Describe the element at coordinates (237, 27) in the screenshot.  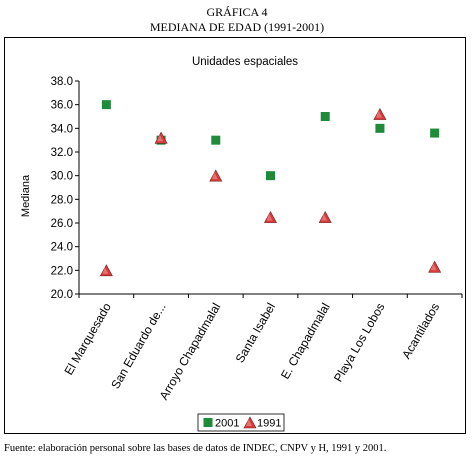
I see `figure-title: MEDIANA DE EDAD (1991-2001)` at that location.